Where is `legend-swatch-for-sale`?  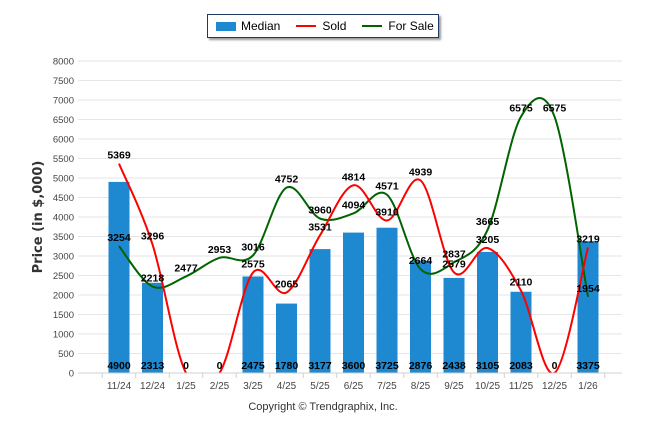
legend-swatch-for-sale is located at coordinates (372, 26).